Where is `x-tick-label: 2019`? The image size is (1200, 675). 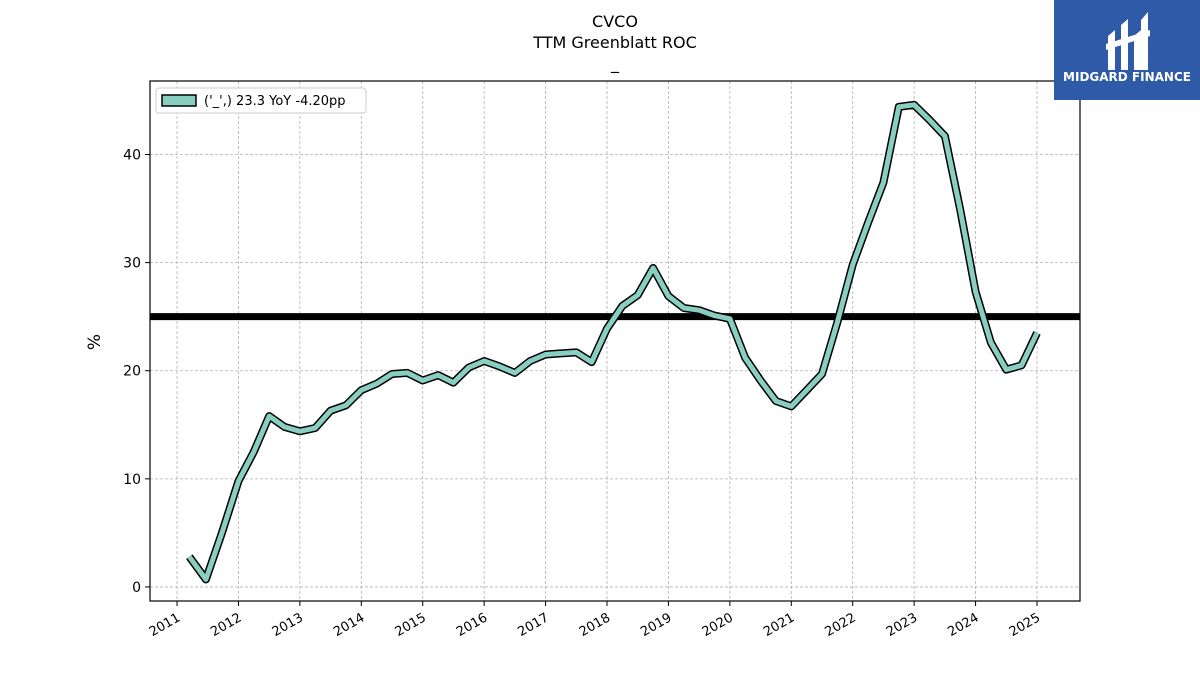 x-tick-label: 2019 is located at coordinates (656, 625).